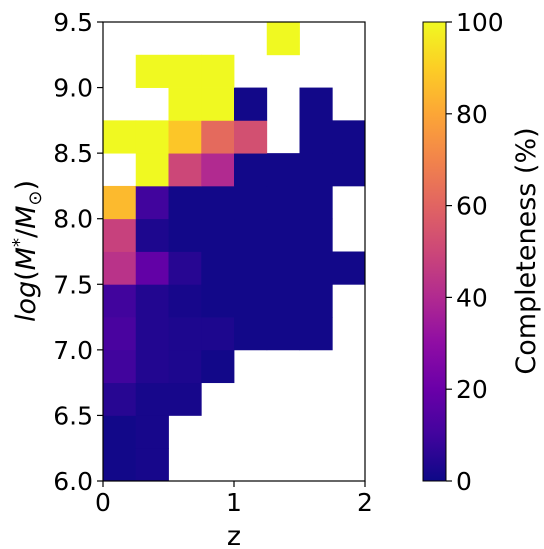 This screenshot has height=549, width=544. I want to click on colorbar-tick-label: 20, so click(472, 389).